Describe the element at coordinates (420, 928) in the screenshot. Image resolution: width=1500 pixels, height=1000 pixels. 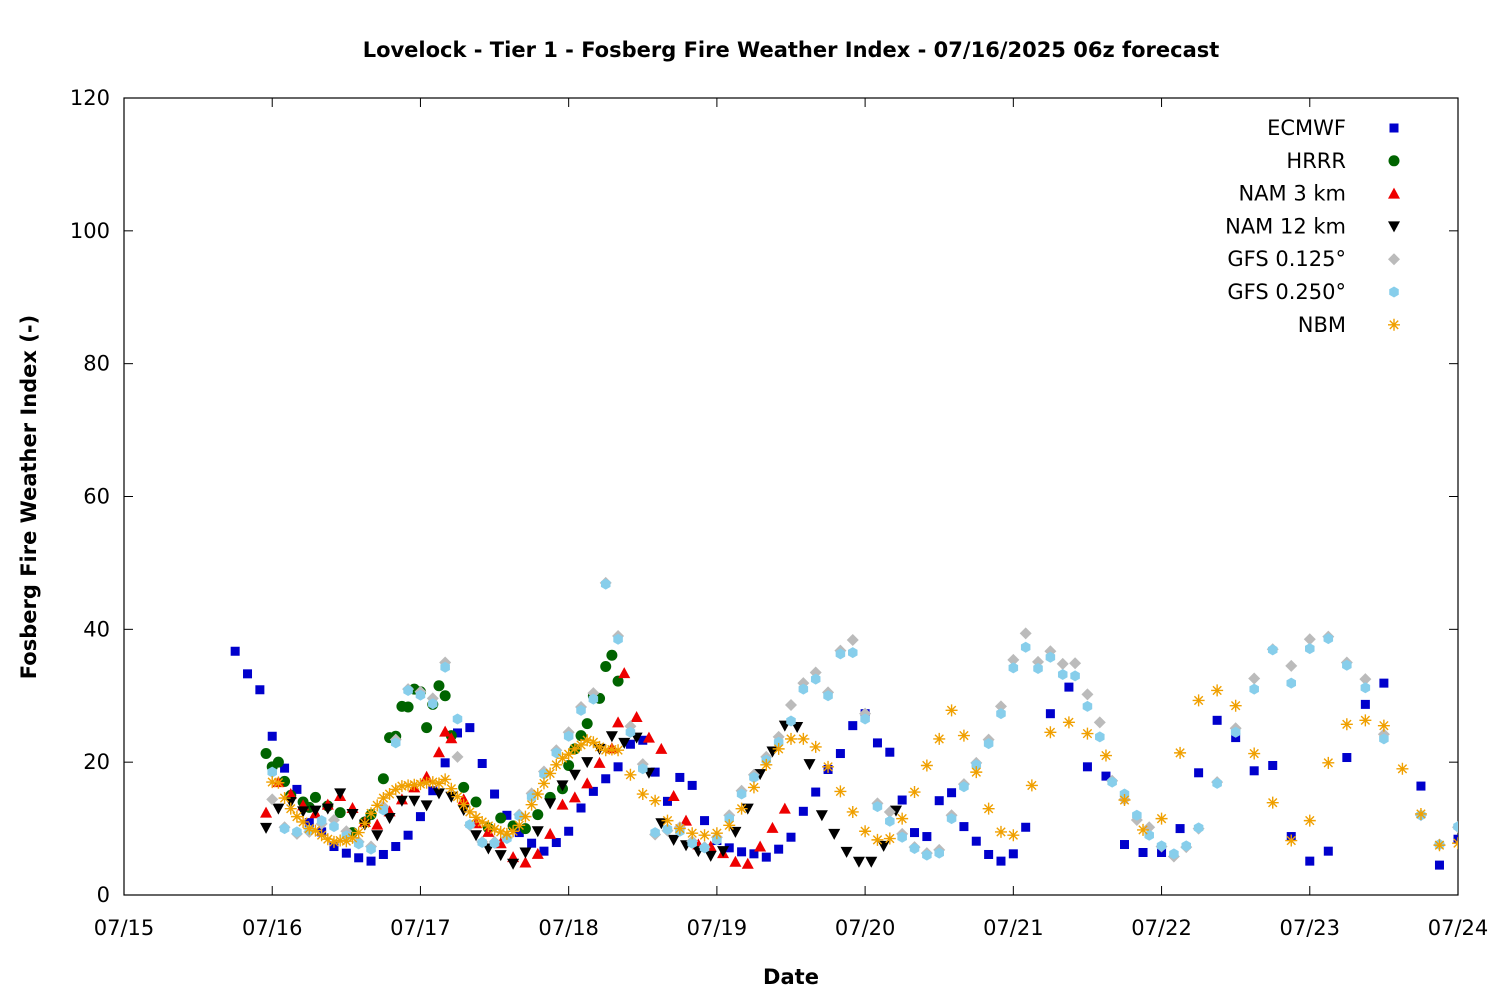
I see `x-tick-label: 07/17` at that location.